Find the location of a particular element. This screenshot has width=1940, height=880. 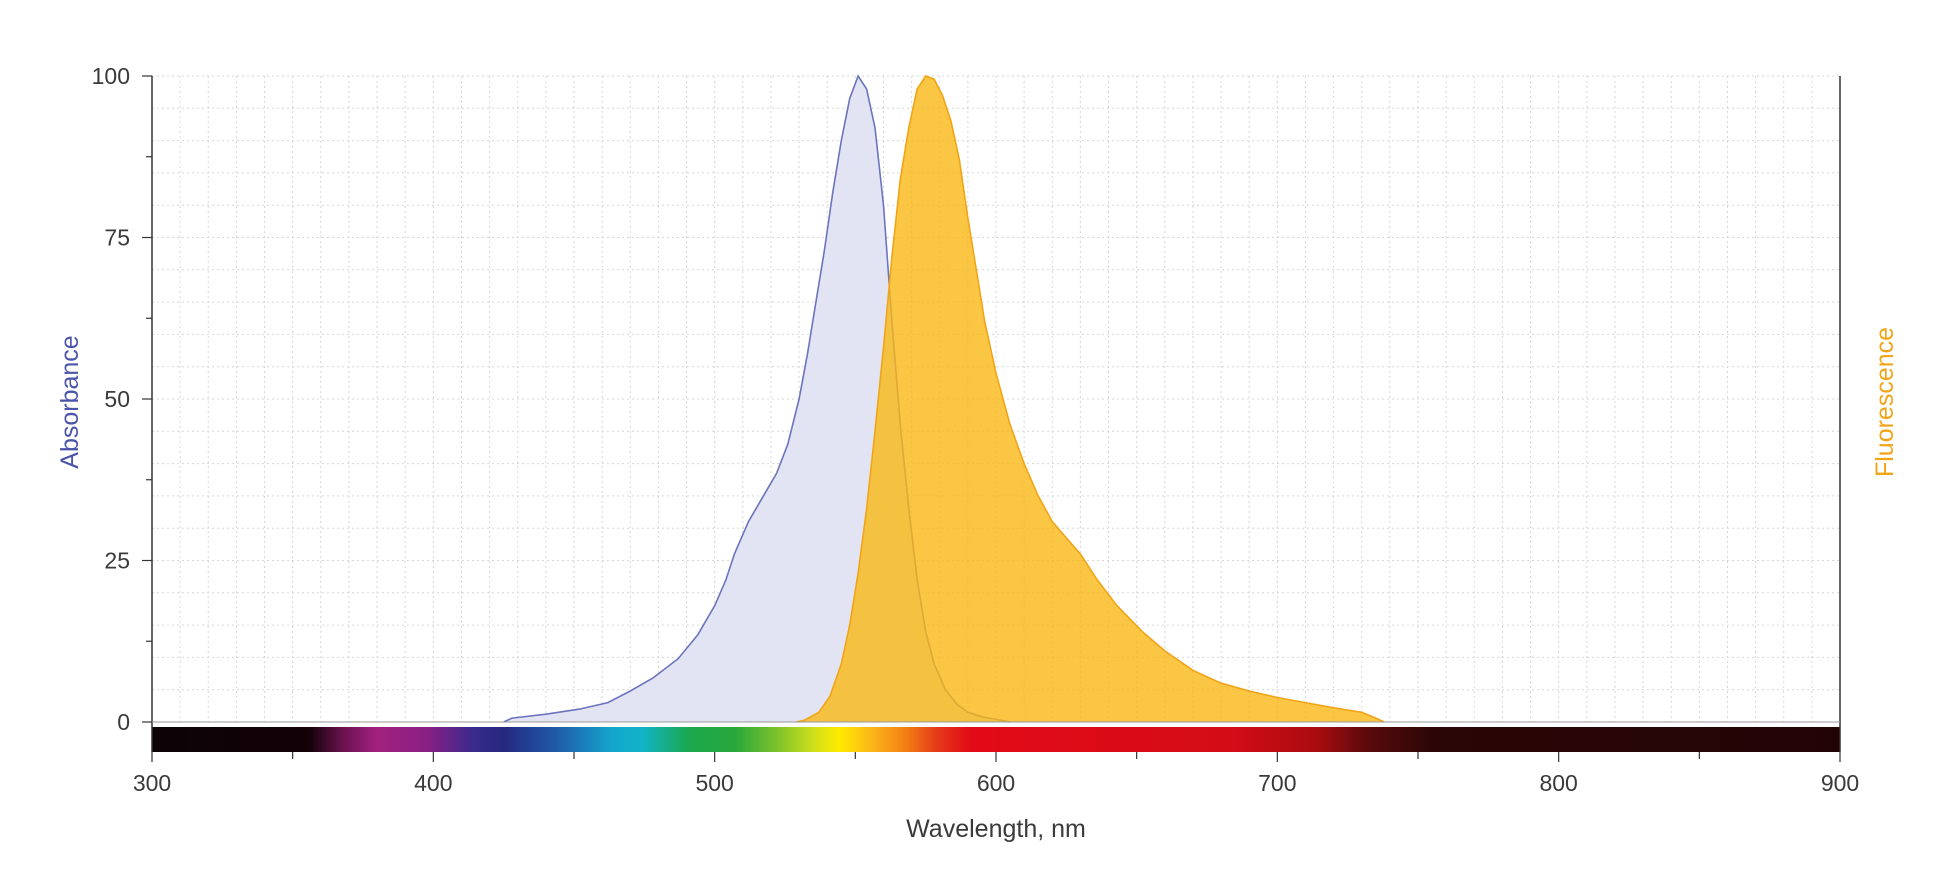

y-tick-label: 75 is located at coordinates (117, 238).